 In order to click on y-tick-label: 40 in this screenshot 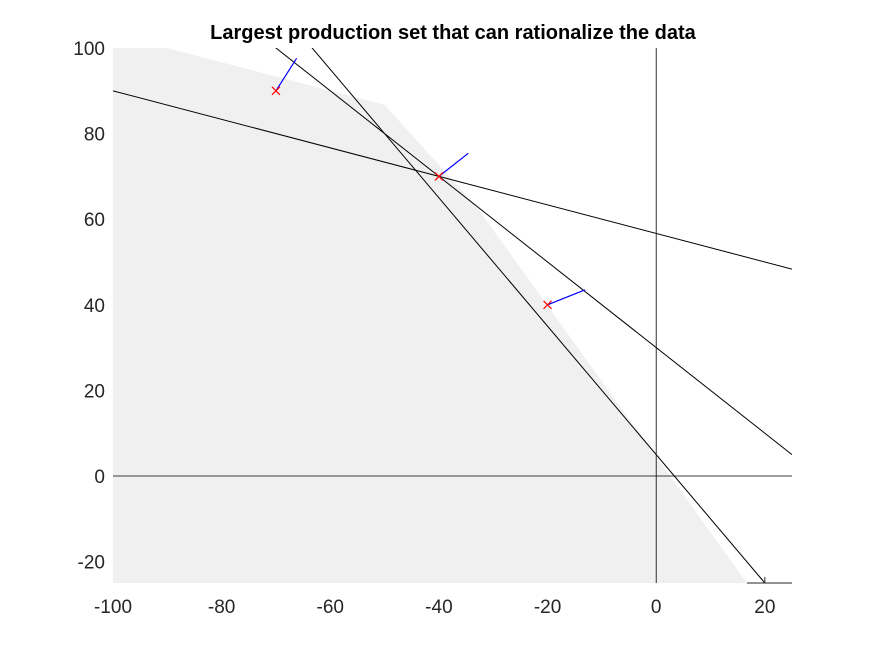, I will do `click(94, 306)`.